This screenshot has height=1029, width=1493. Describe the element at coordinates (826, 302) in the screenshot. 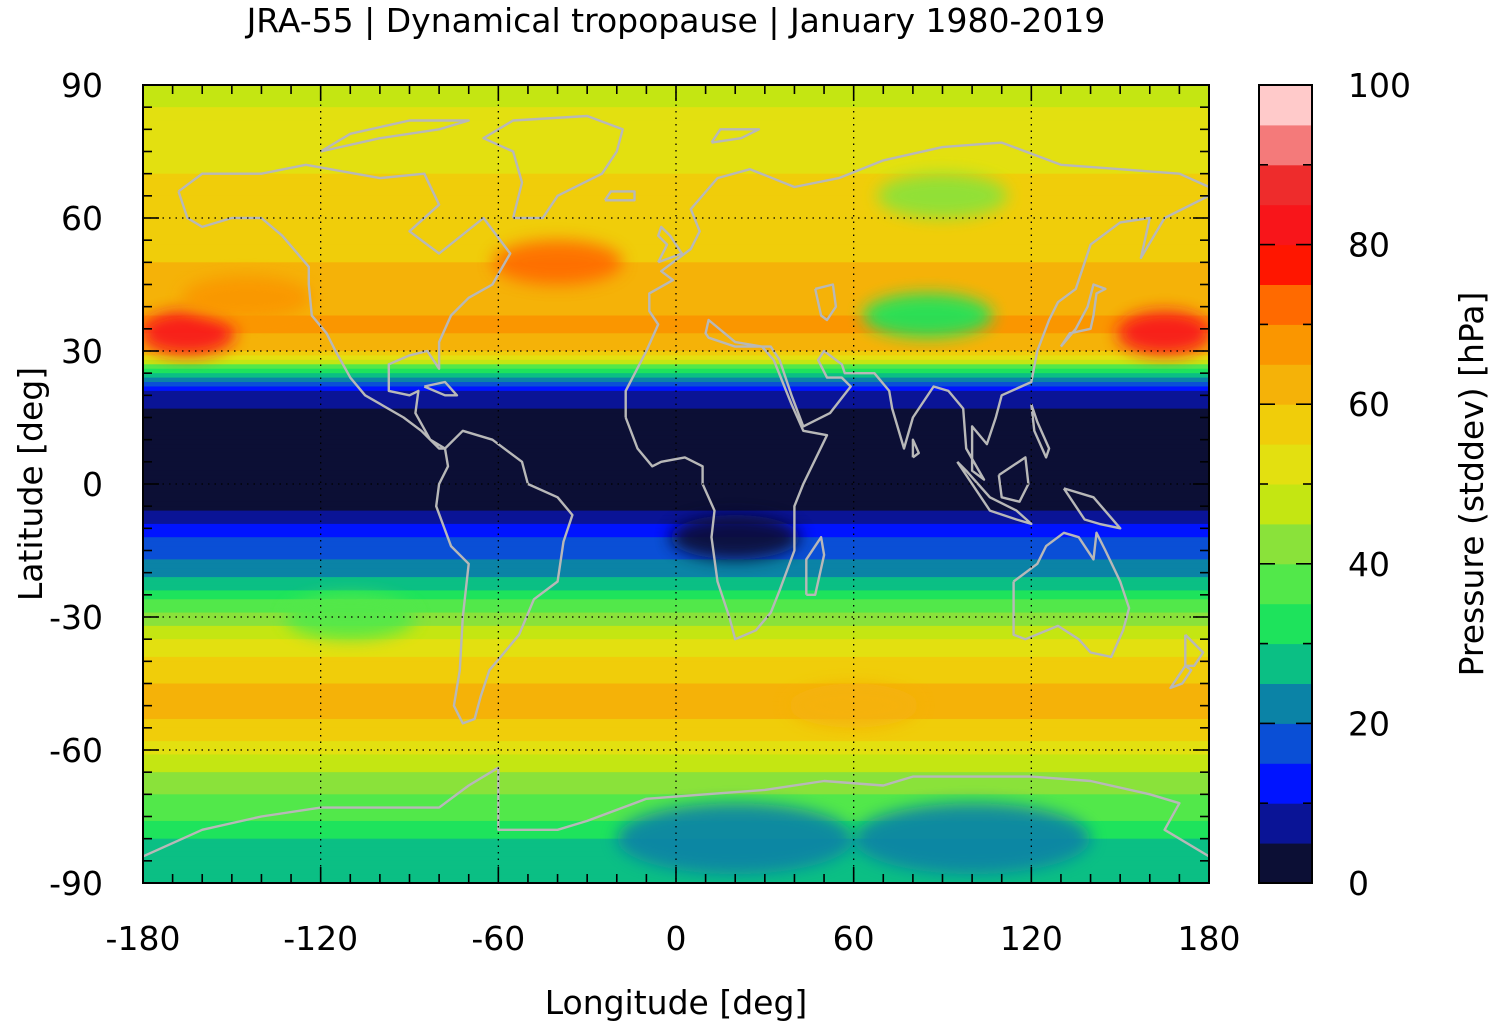

I see `coastline-caspian` at that location.